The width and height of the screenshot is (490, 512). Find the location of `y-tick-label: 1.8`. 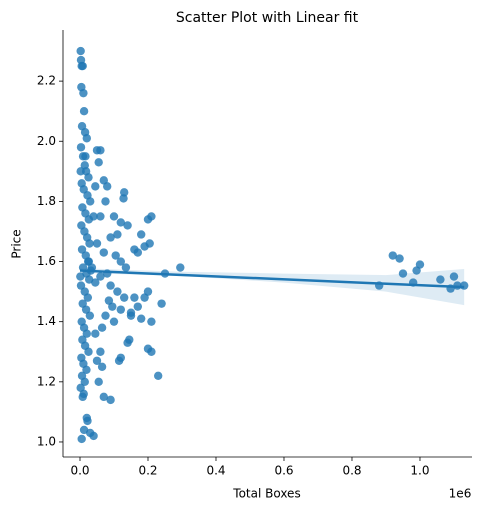

y-tick-label: 1.8 is located at coordinates (46, 201).